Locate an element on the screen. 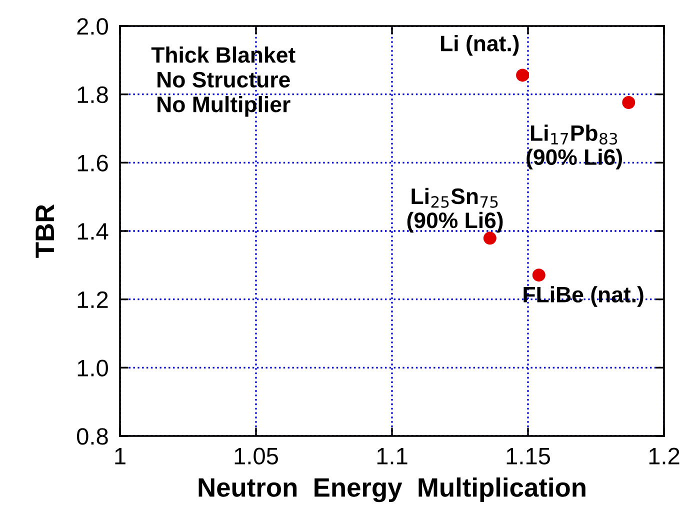 Image resolution: width=684 pixels, height=505 pixels. y-tick-label: 2.0 is located at coordinates (92, 26).